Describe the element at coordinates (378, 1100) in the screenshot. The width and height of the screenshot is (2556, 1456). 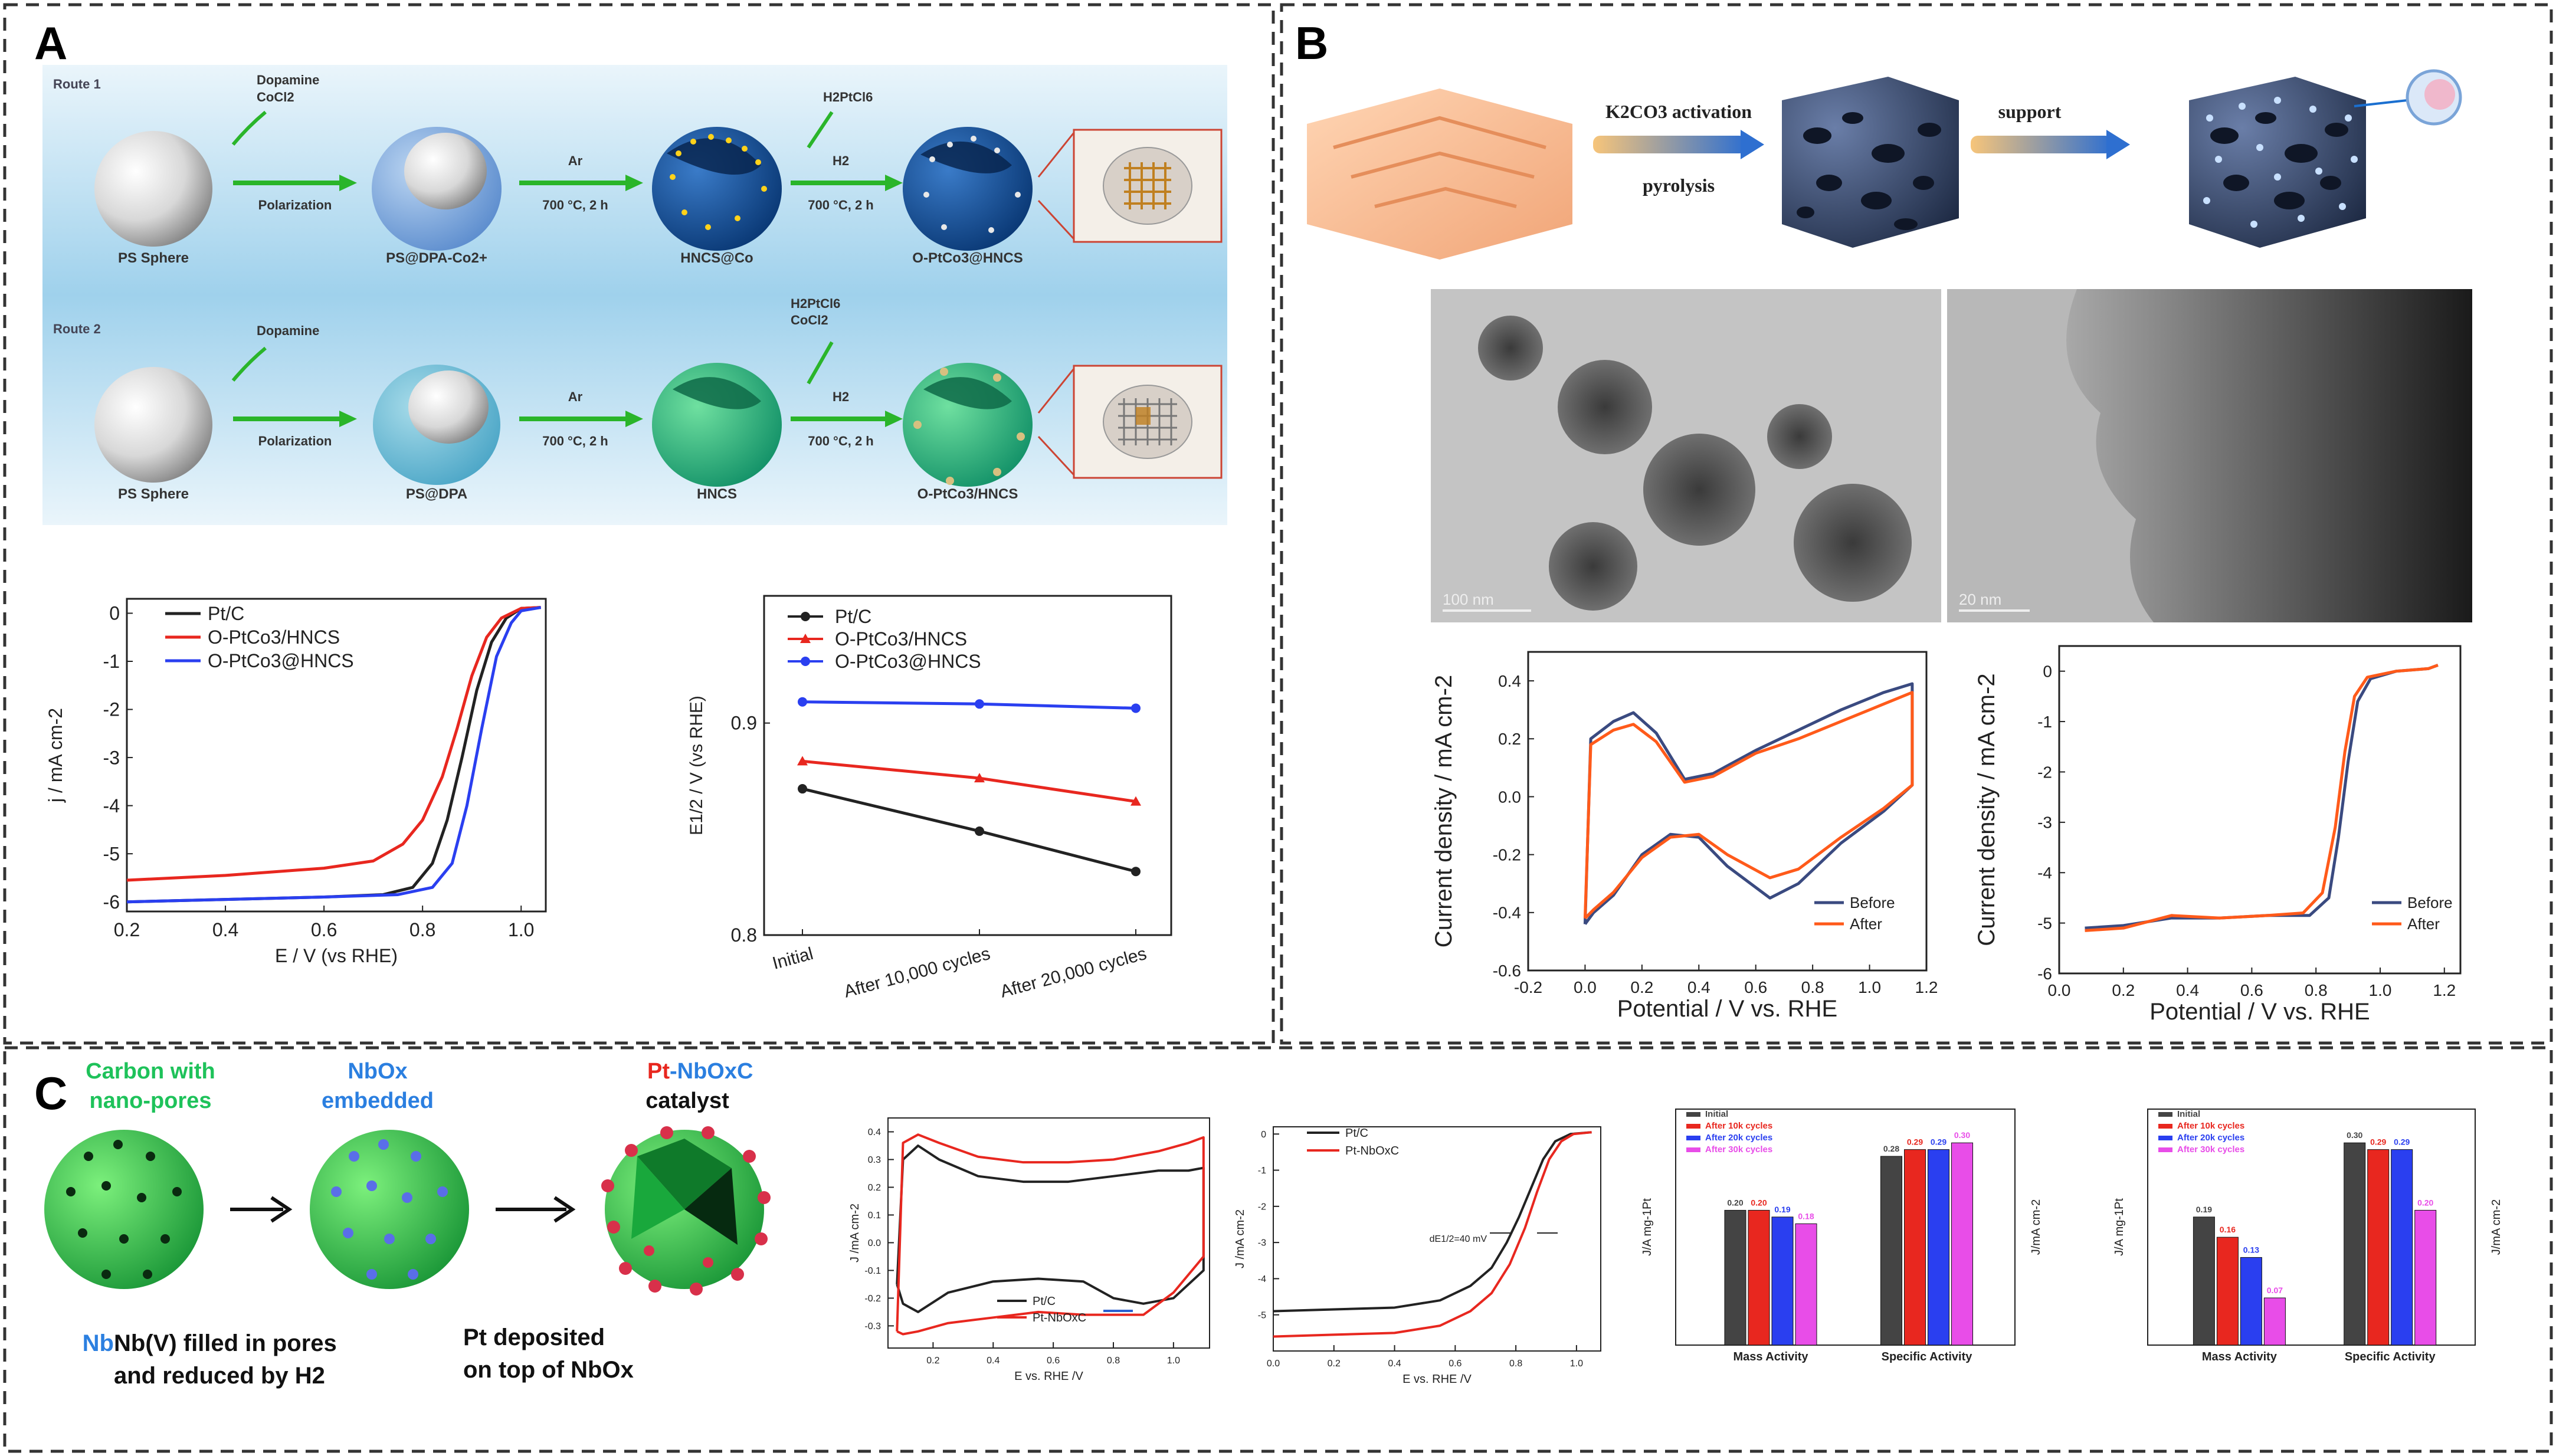
I see `c-step2-line2: embedded` at that location.